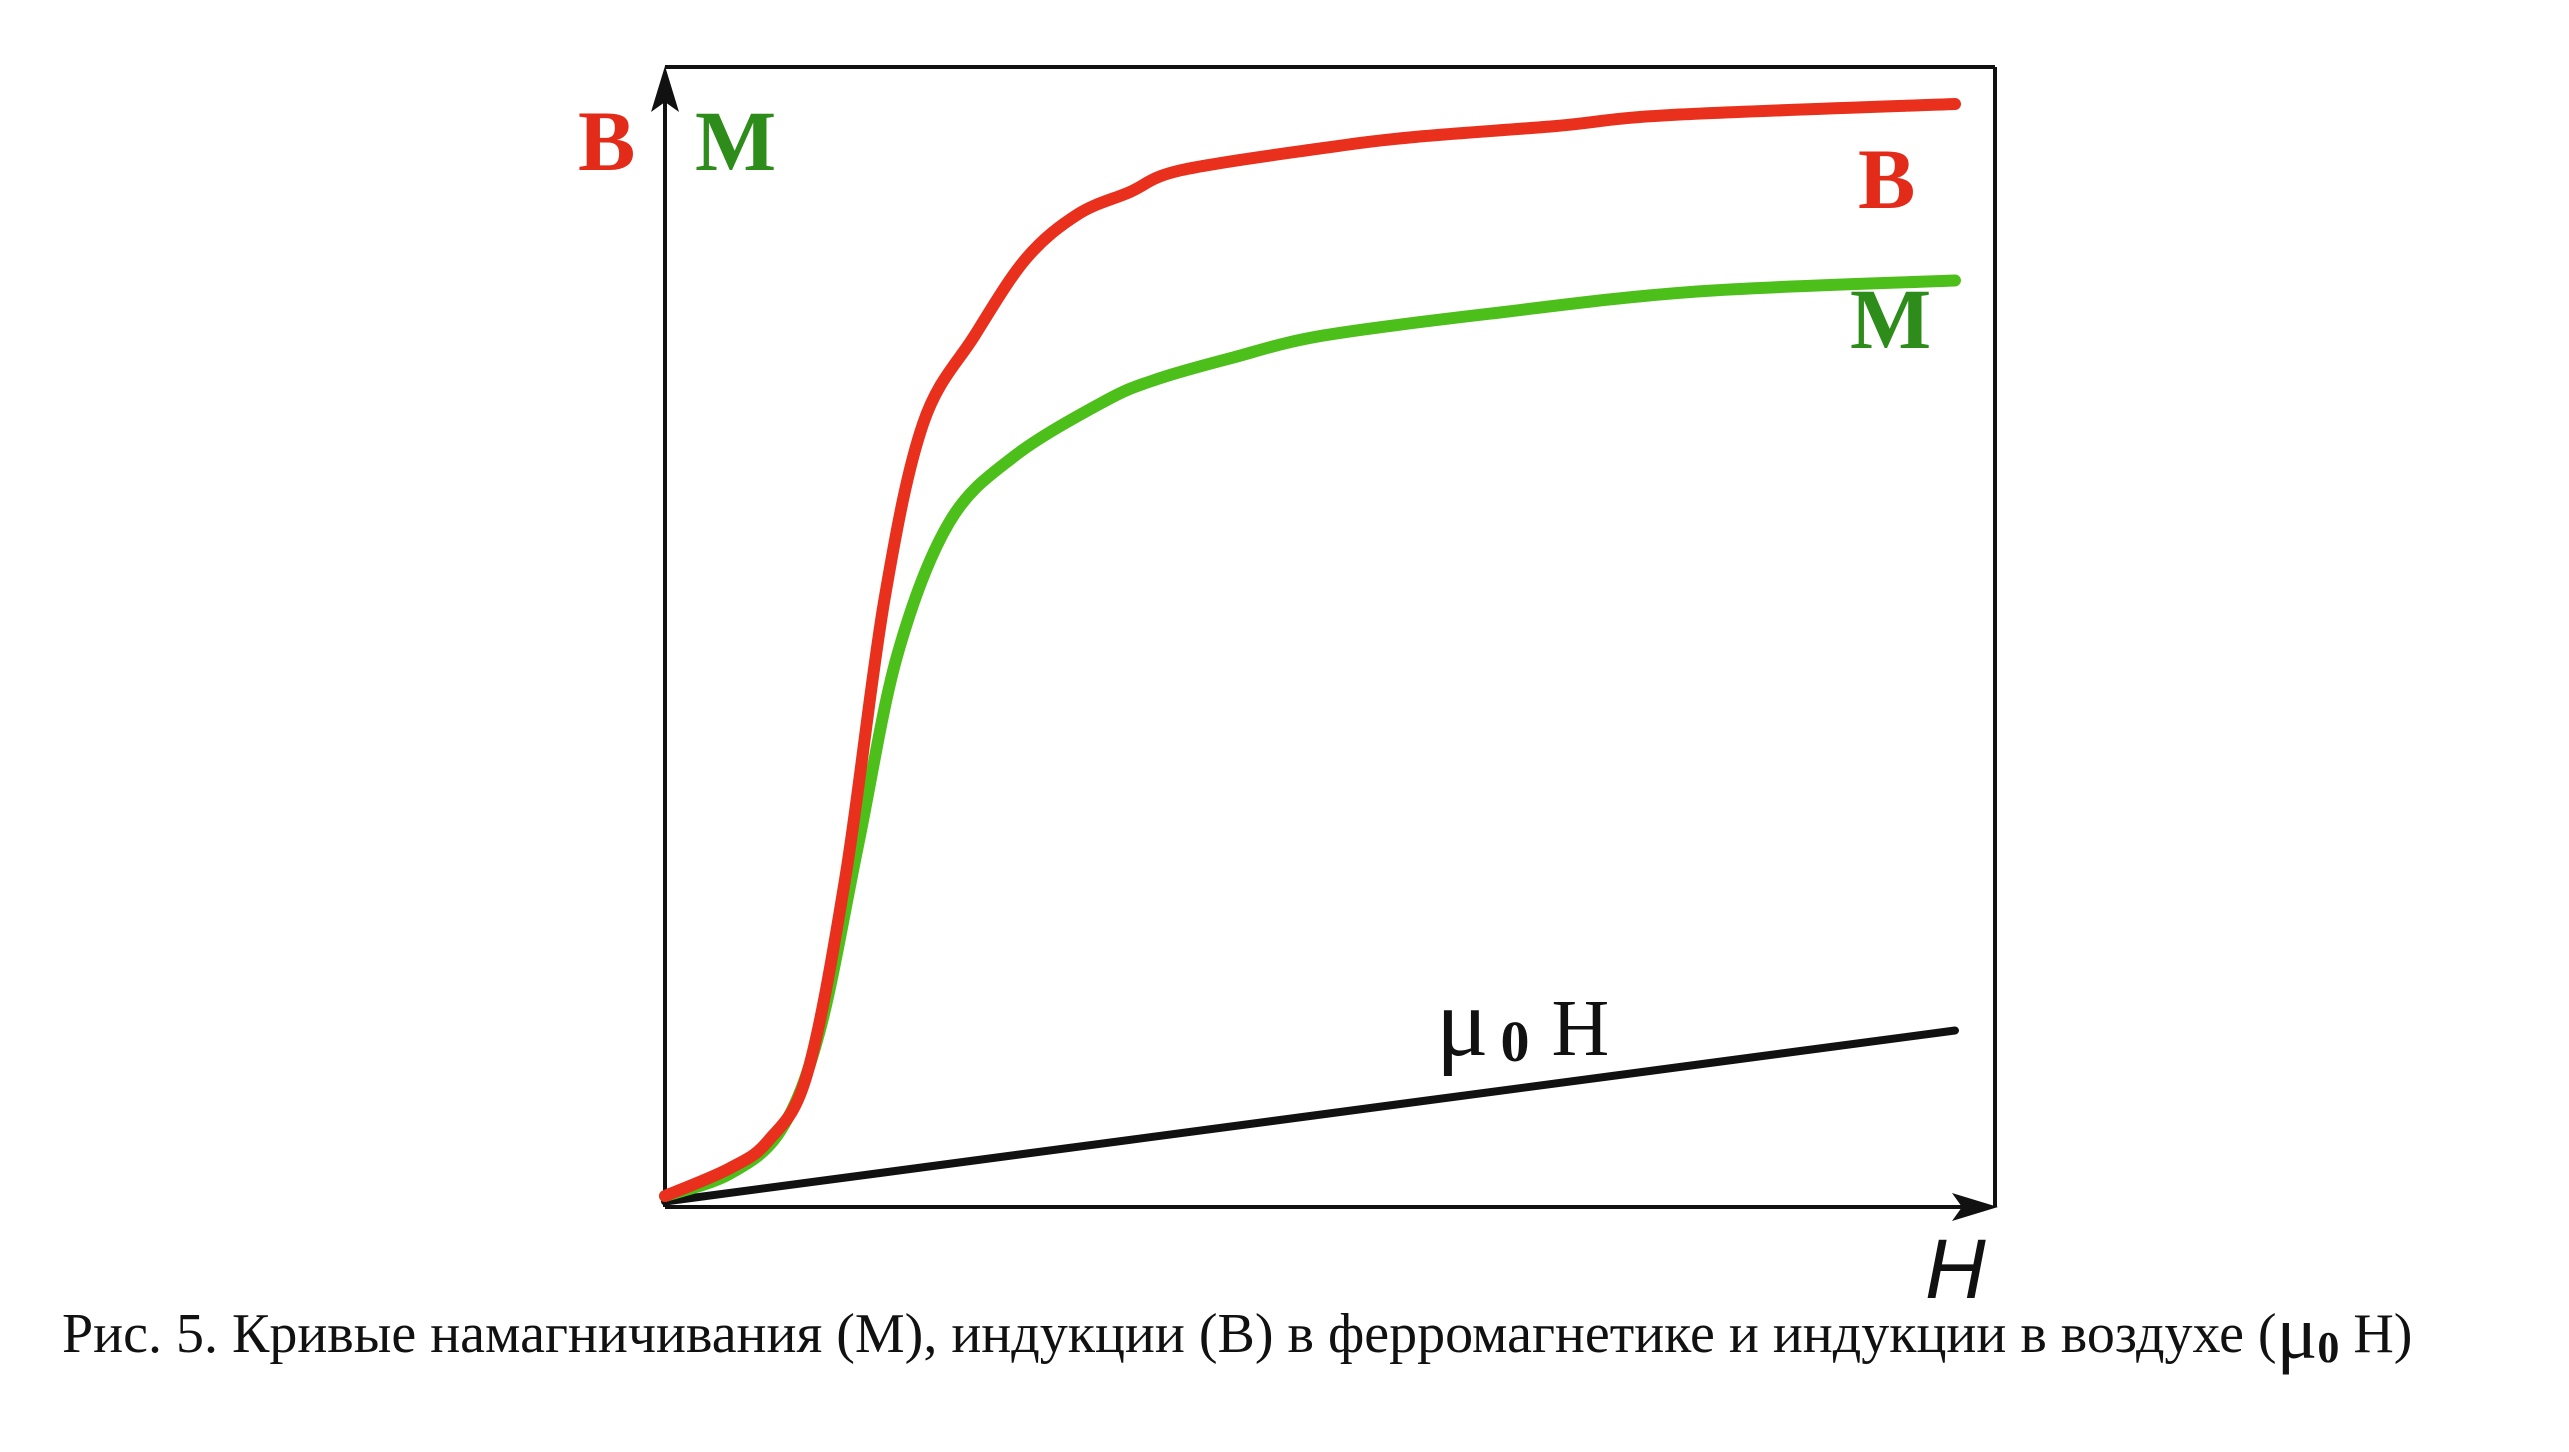 This screenshot has width=2569, height=1452. Describe the element at coordinates (1515, 1041) in the screenshot. I see `annotation-mu-sub: 0` at that location.